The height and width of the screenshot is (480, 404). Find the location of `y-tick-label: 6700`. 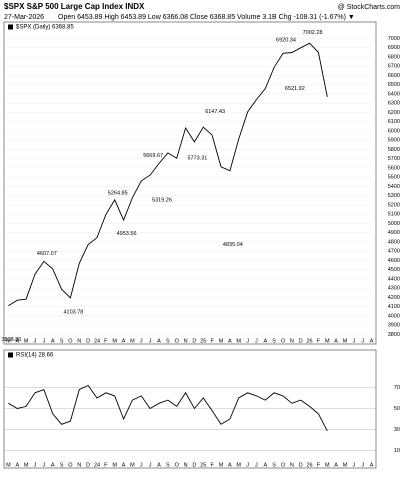

y-tick-label: 6700 is located at coordinates (394, 67).